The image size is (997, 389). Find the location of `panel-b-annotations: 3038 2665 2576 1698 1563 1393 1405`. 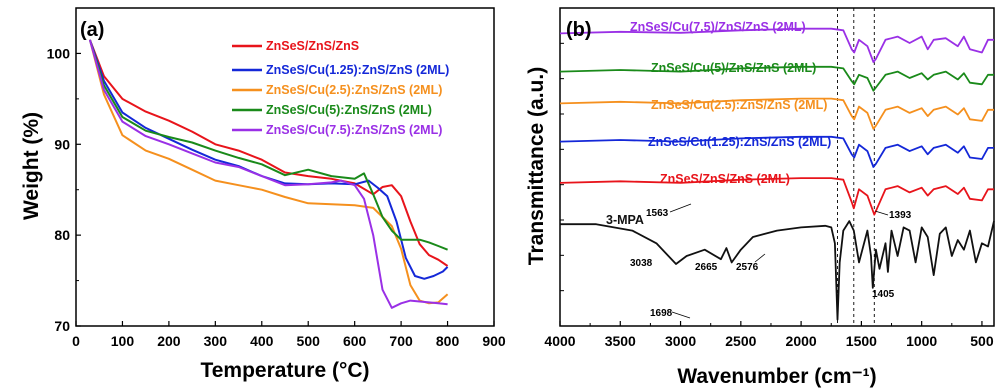

panel-b-annotations: 3038 2665 2576 1698 1563 1393 1405 is located at coordinates (771, 261).